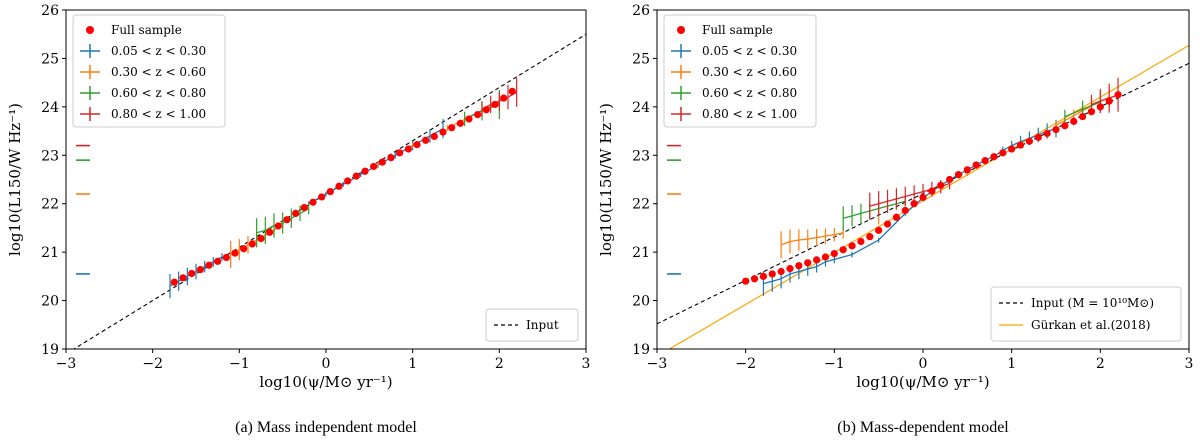 Image resolution: width=1200 pixels, height=442 pixels. I want to click on x-tick-label: −3, so click(66, 364).